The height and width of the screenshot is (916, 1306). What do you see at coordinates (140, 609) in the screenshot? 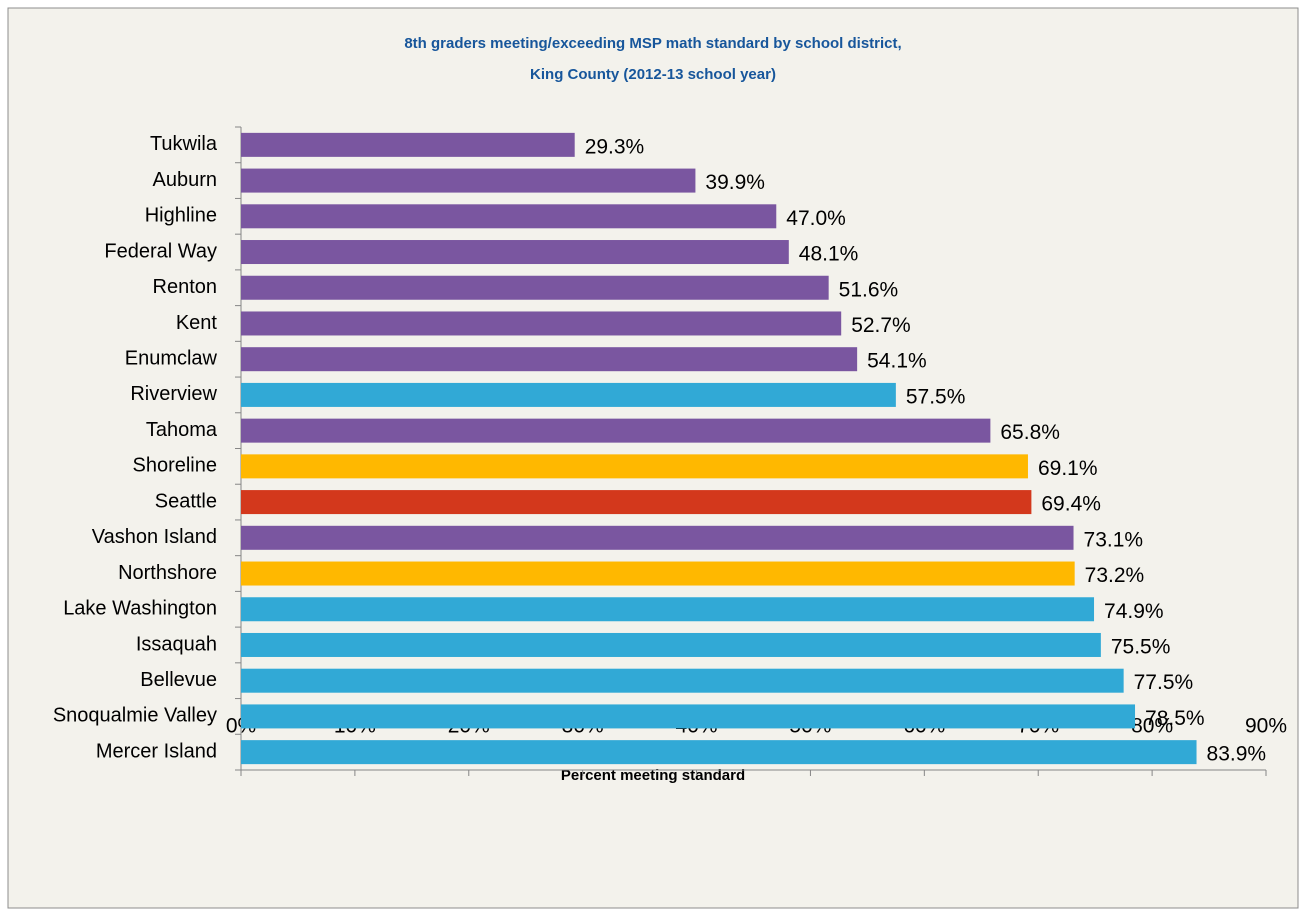
I see `y-tick-label: Lake Washington` at bounding box center [140, 609].